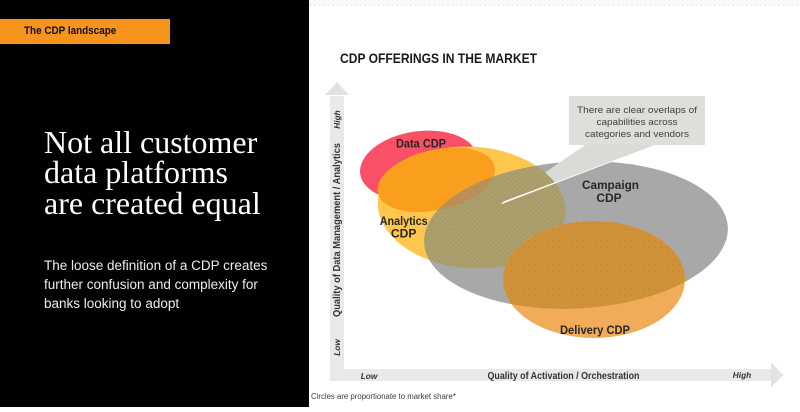  What do you see at coordinates (595, 330) in the screenshot?
I see `svg-text: Delivery CDP` at bounding box center [595, 330].